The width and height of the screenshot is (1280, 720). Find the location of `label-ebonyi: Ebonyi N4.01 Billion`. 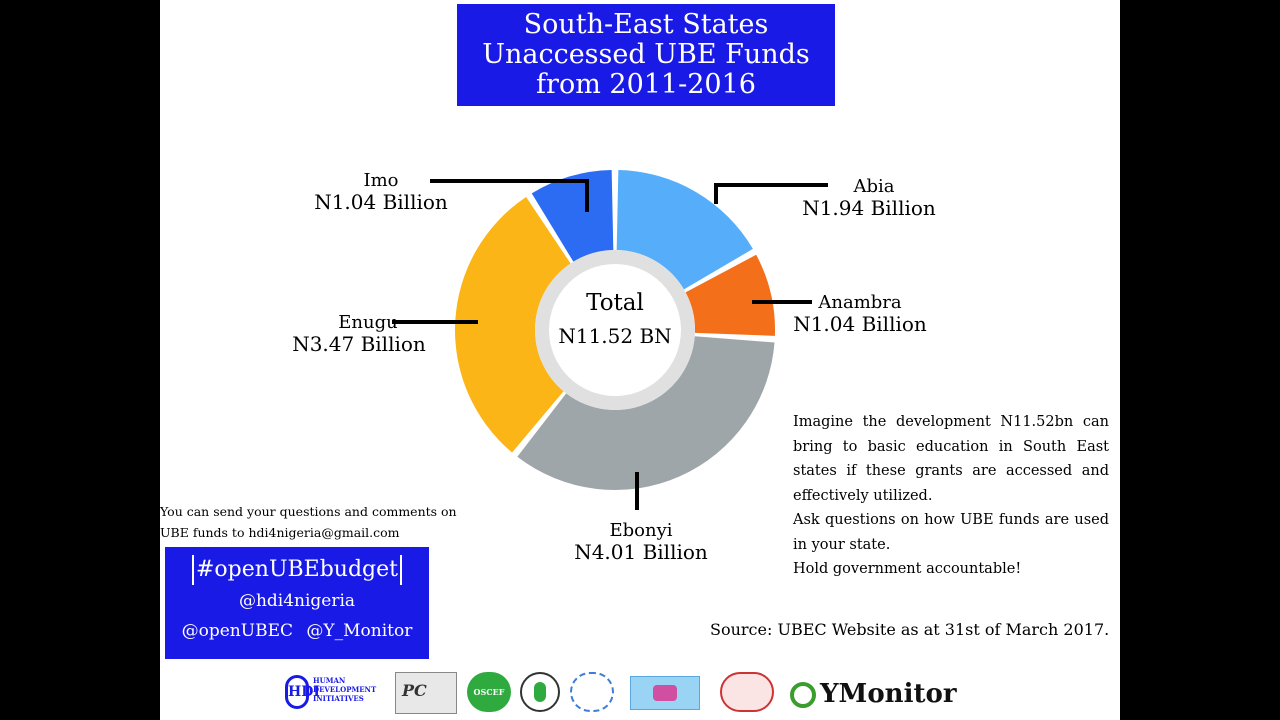

label-ebonyi: Ebonyi N4.01 Billion is located at coordinates (641, 542).